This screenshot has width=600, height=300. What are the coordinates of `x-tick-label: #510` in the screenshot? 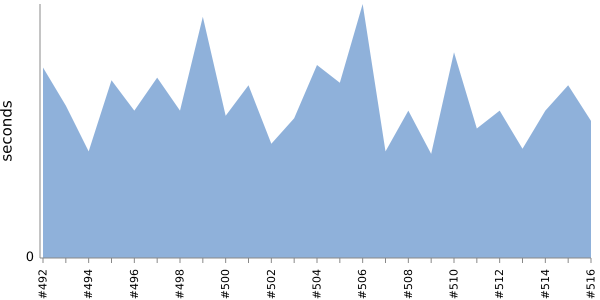 It's located at (454, 284).